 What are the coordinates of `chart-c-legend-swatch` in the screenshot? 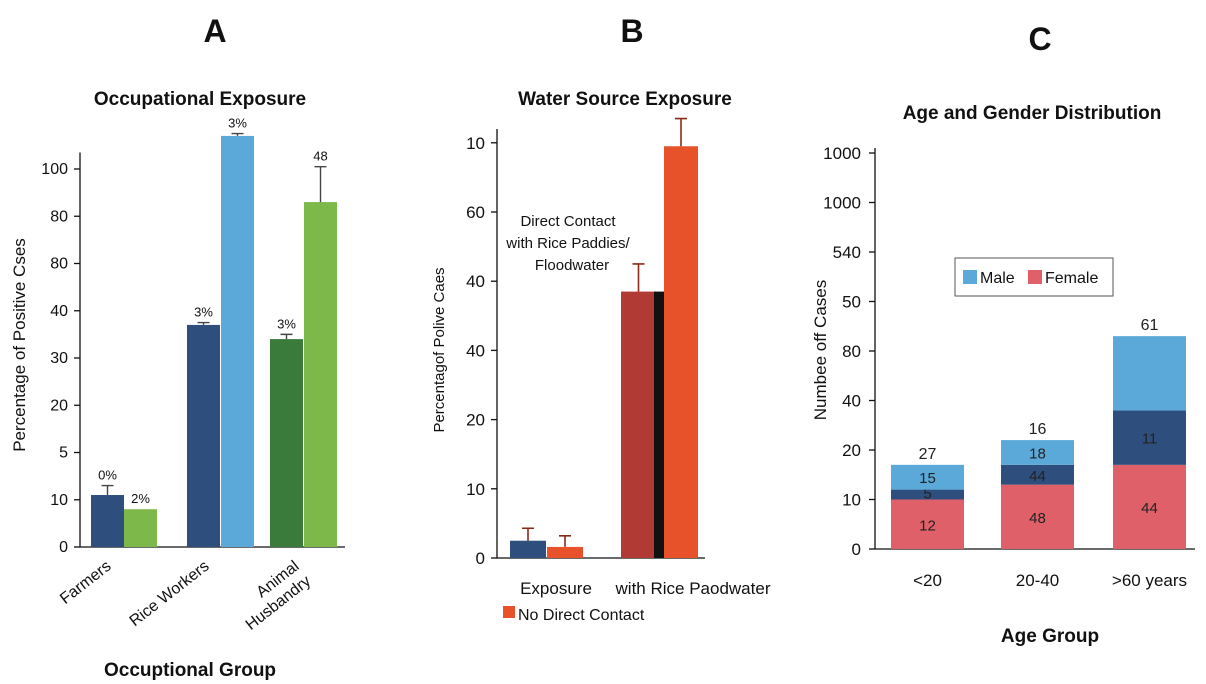 It's located at (970, 277).